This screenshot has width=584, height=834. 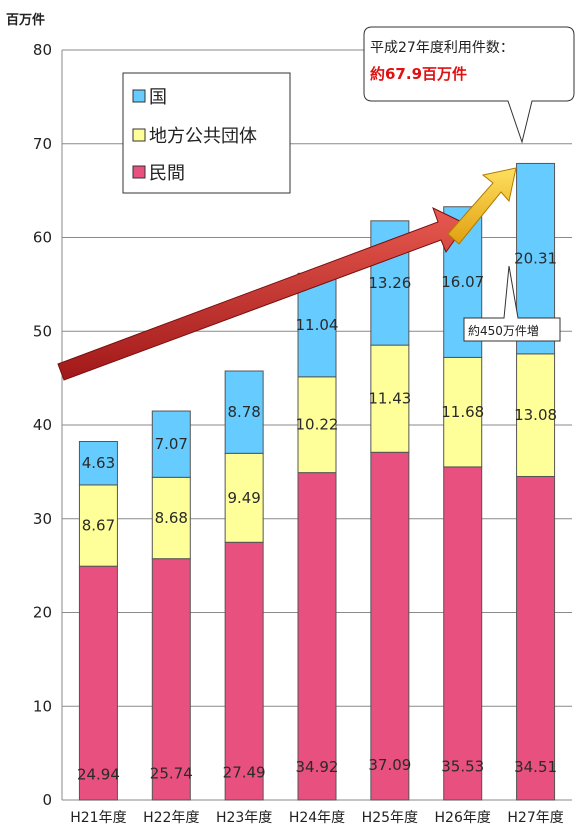 What do you see at coordinates (317, 325) in the screenshot?
I see `data-label: 11.04` at bounding box center [317, 325].